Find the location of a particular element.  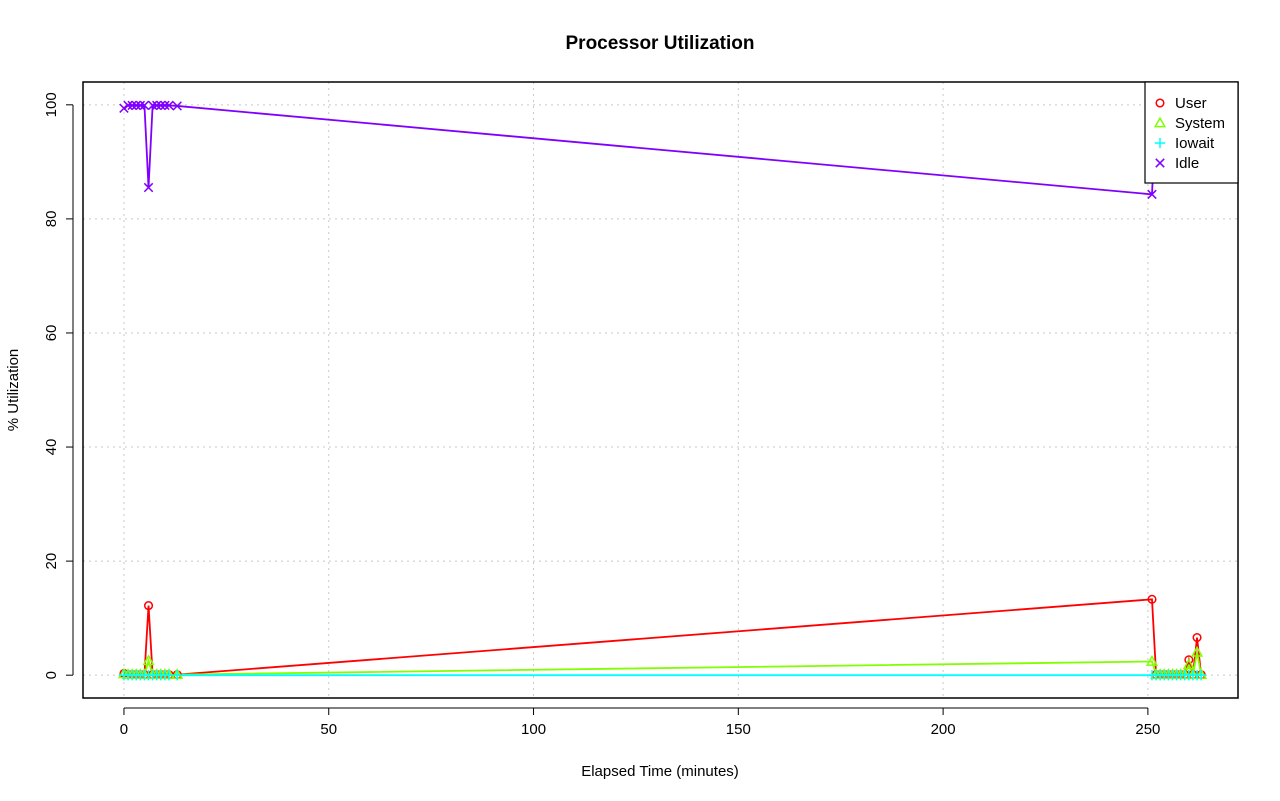

legend-marker-system is located at coordinates (1160, 122).